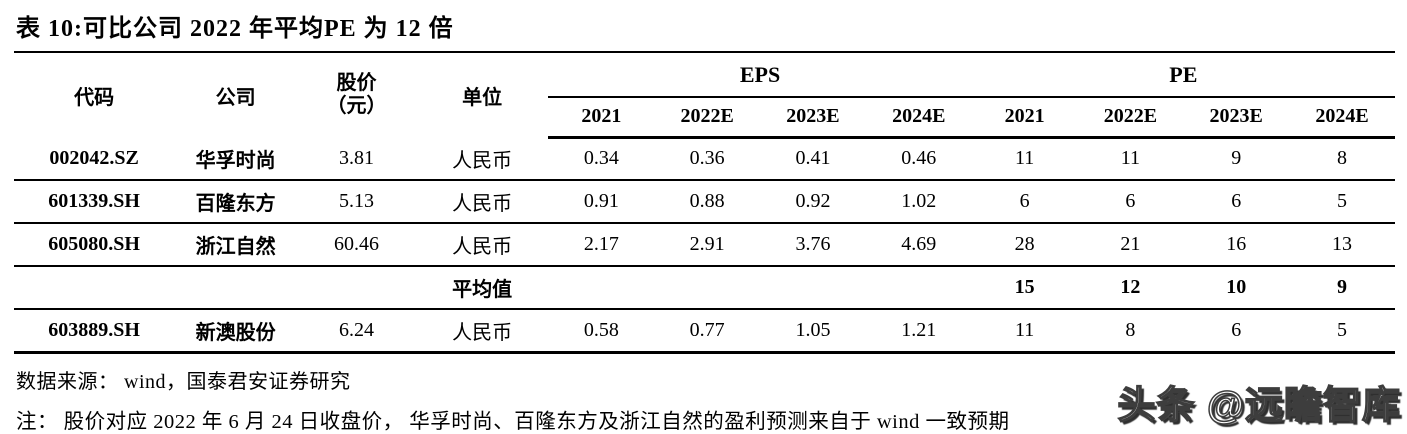 The width and height of the screenshot is (1407, 434). What do you see at coordinates (94, 202) in the screenshot?
I see `cell-code: 601339.SH` at bounding box center [94, 202].